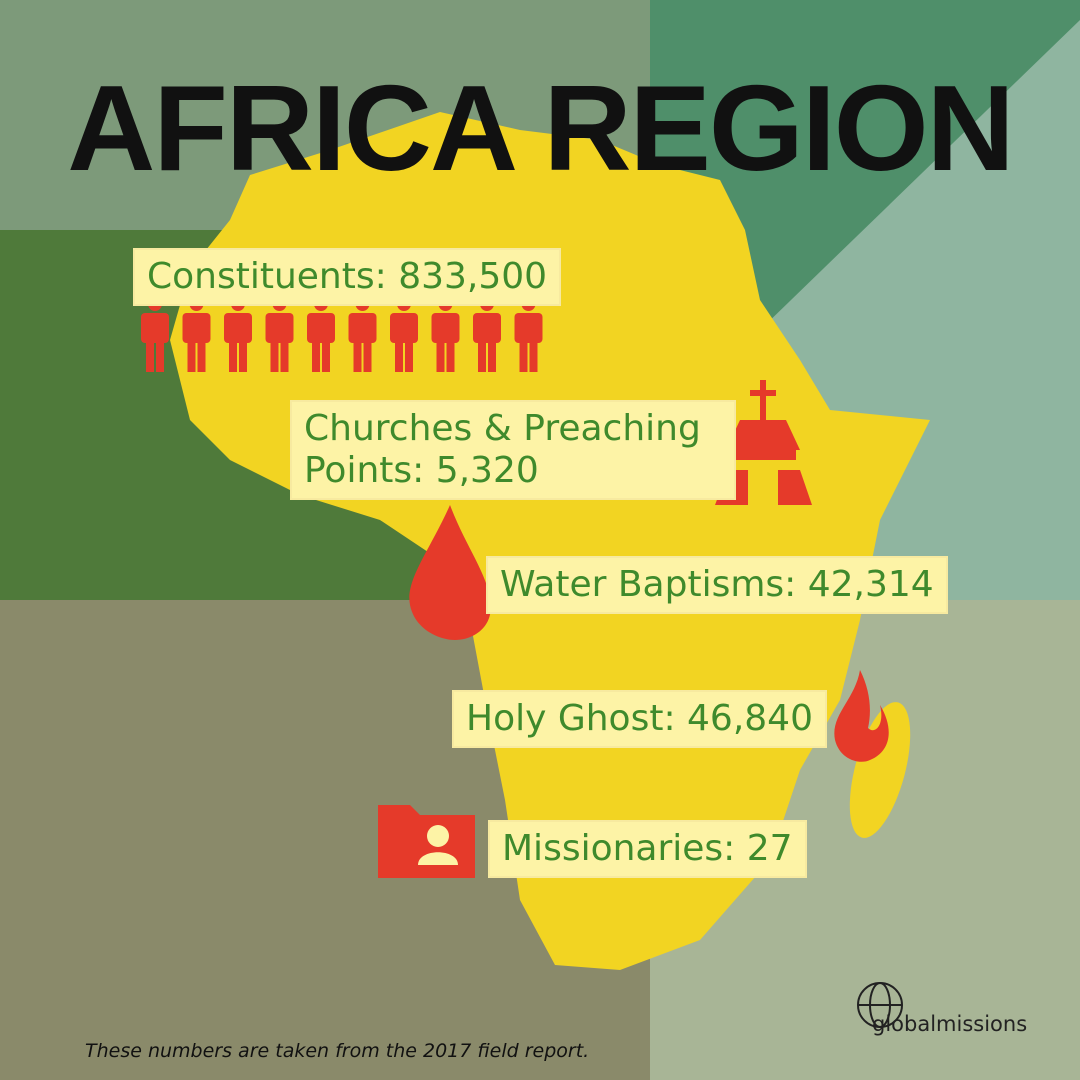  What do you see at coordinates (763, 442) in the screenshot?
I see `church-icon` at bounding box center [763, 442].